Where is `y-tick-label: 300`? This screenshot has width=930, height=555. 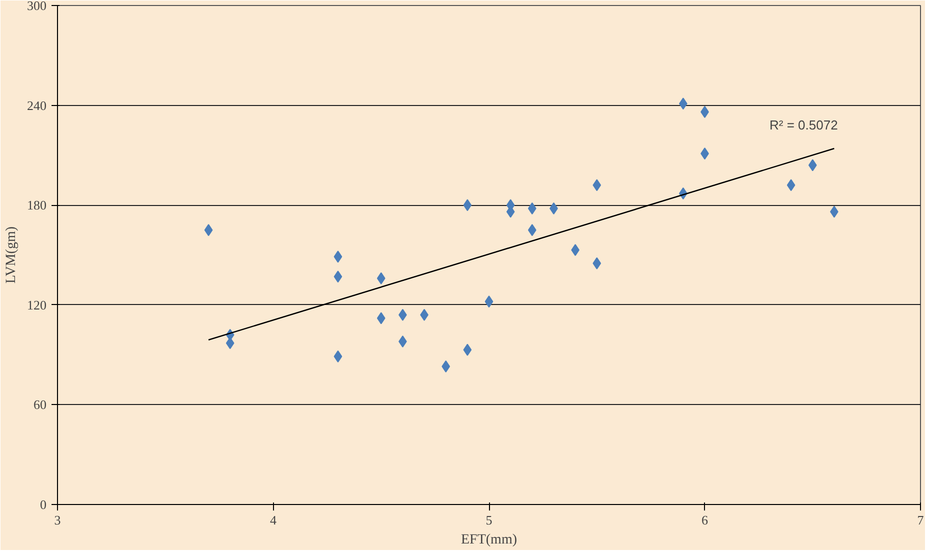
y-tick-label: 300 is located at coordinates (36, 6).